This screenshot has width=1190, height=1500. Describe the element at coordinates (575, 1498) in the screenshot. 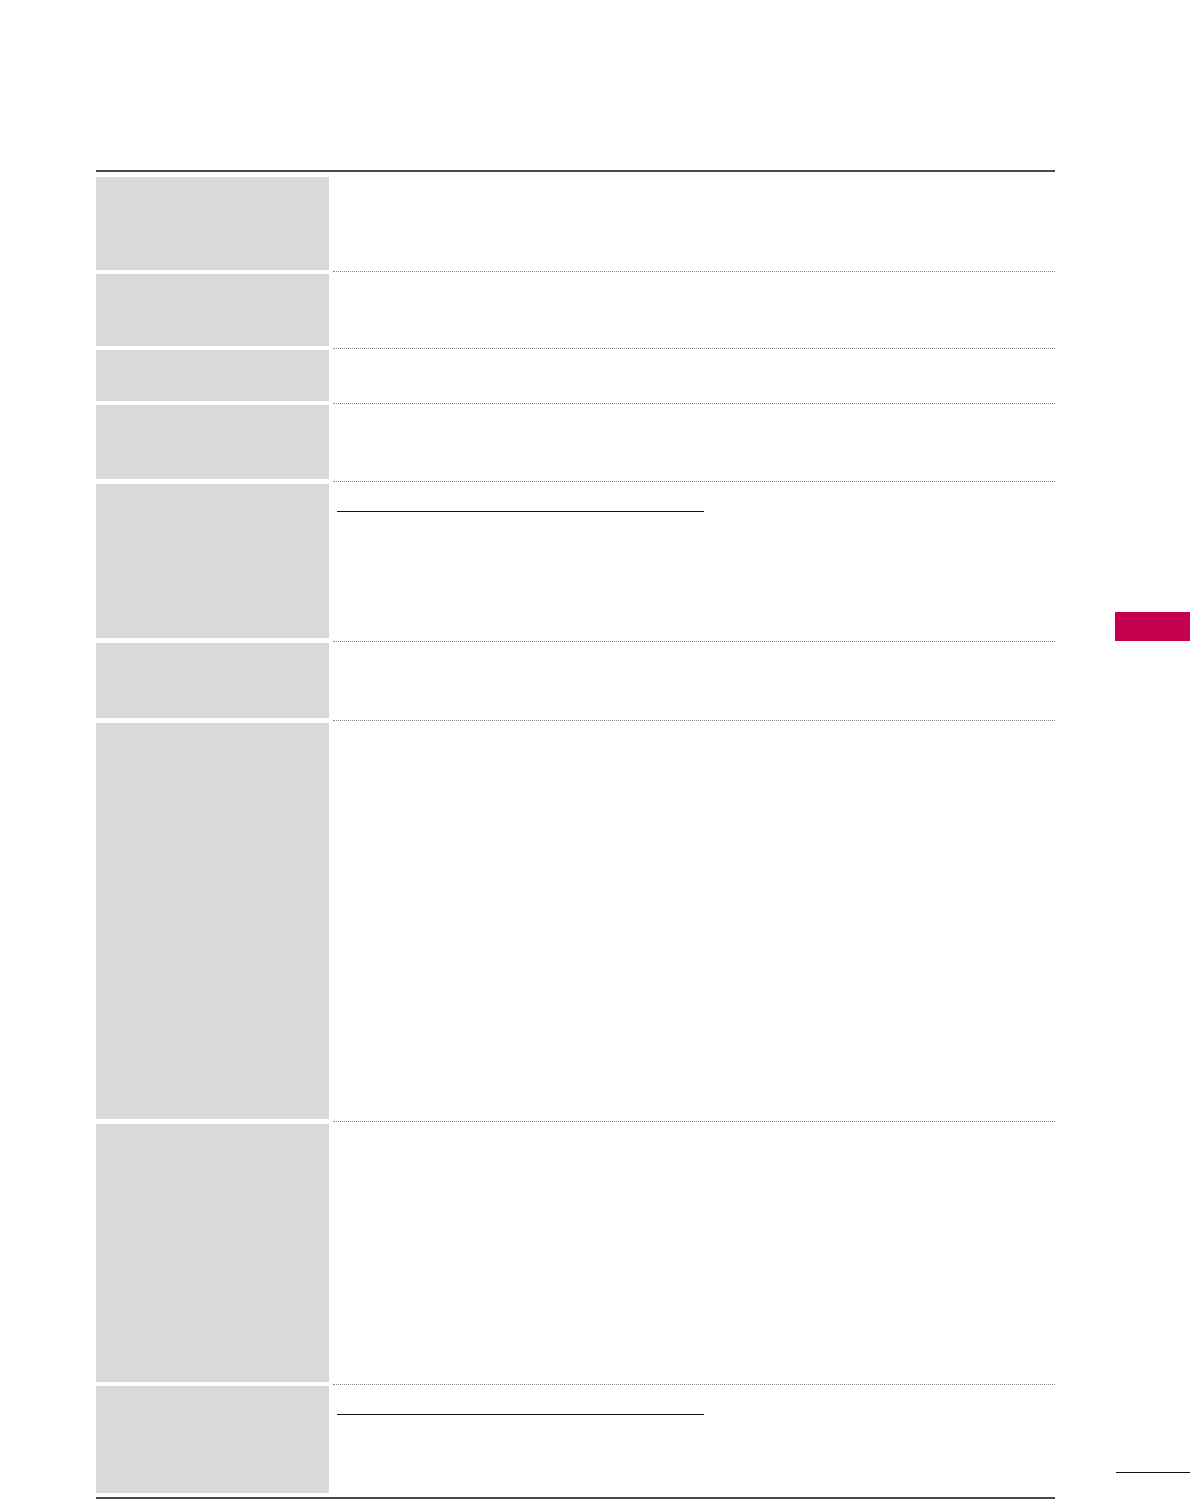

I see `bottom-rule` at that location.